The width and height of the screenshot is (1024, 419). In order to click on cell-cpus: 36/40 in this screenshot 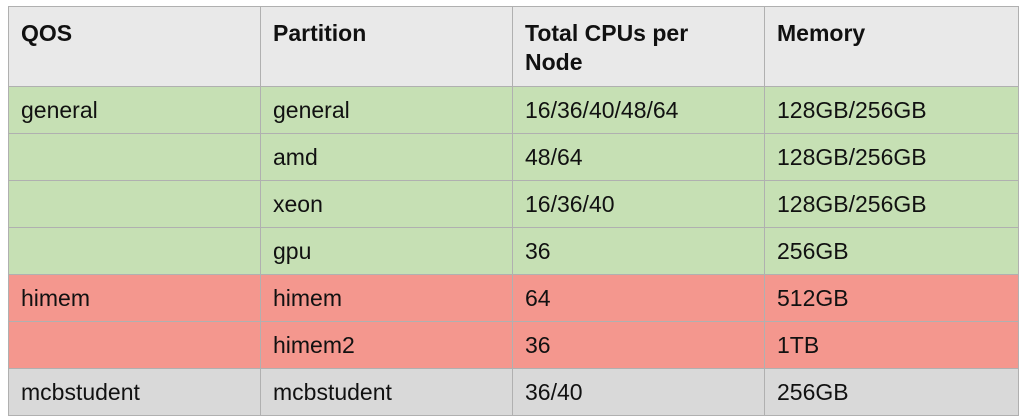, I will do `click(638, 392)`.